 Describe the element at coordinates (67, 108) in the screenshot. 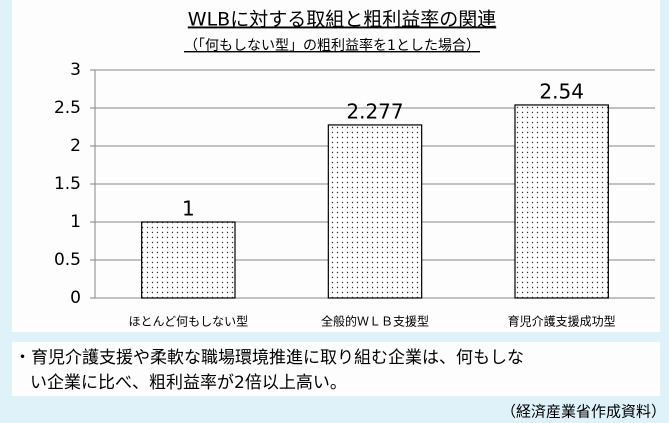

I see `y-tick-label: 2.5` at that location.